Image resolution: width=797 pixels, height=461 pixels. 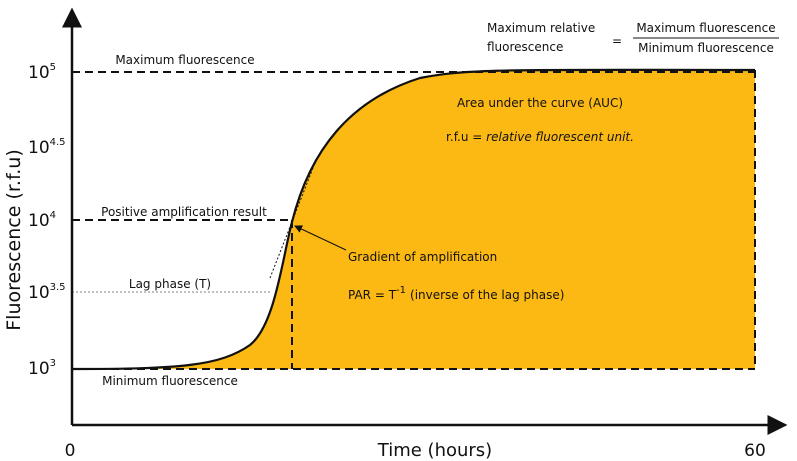 What do you see at coordinates (320, 238) in the screenshot?
I see `gradient-arrow` at bounding box center [320, 238].